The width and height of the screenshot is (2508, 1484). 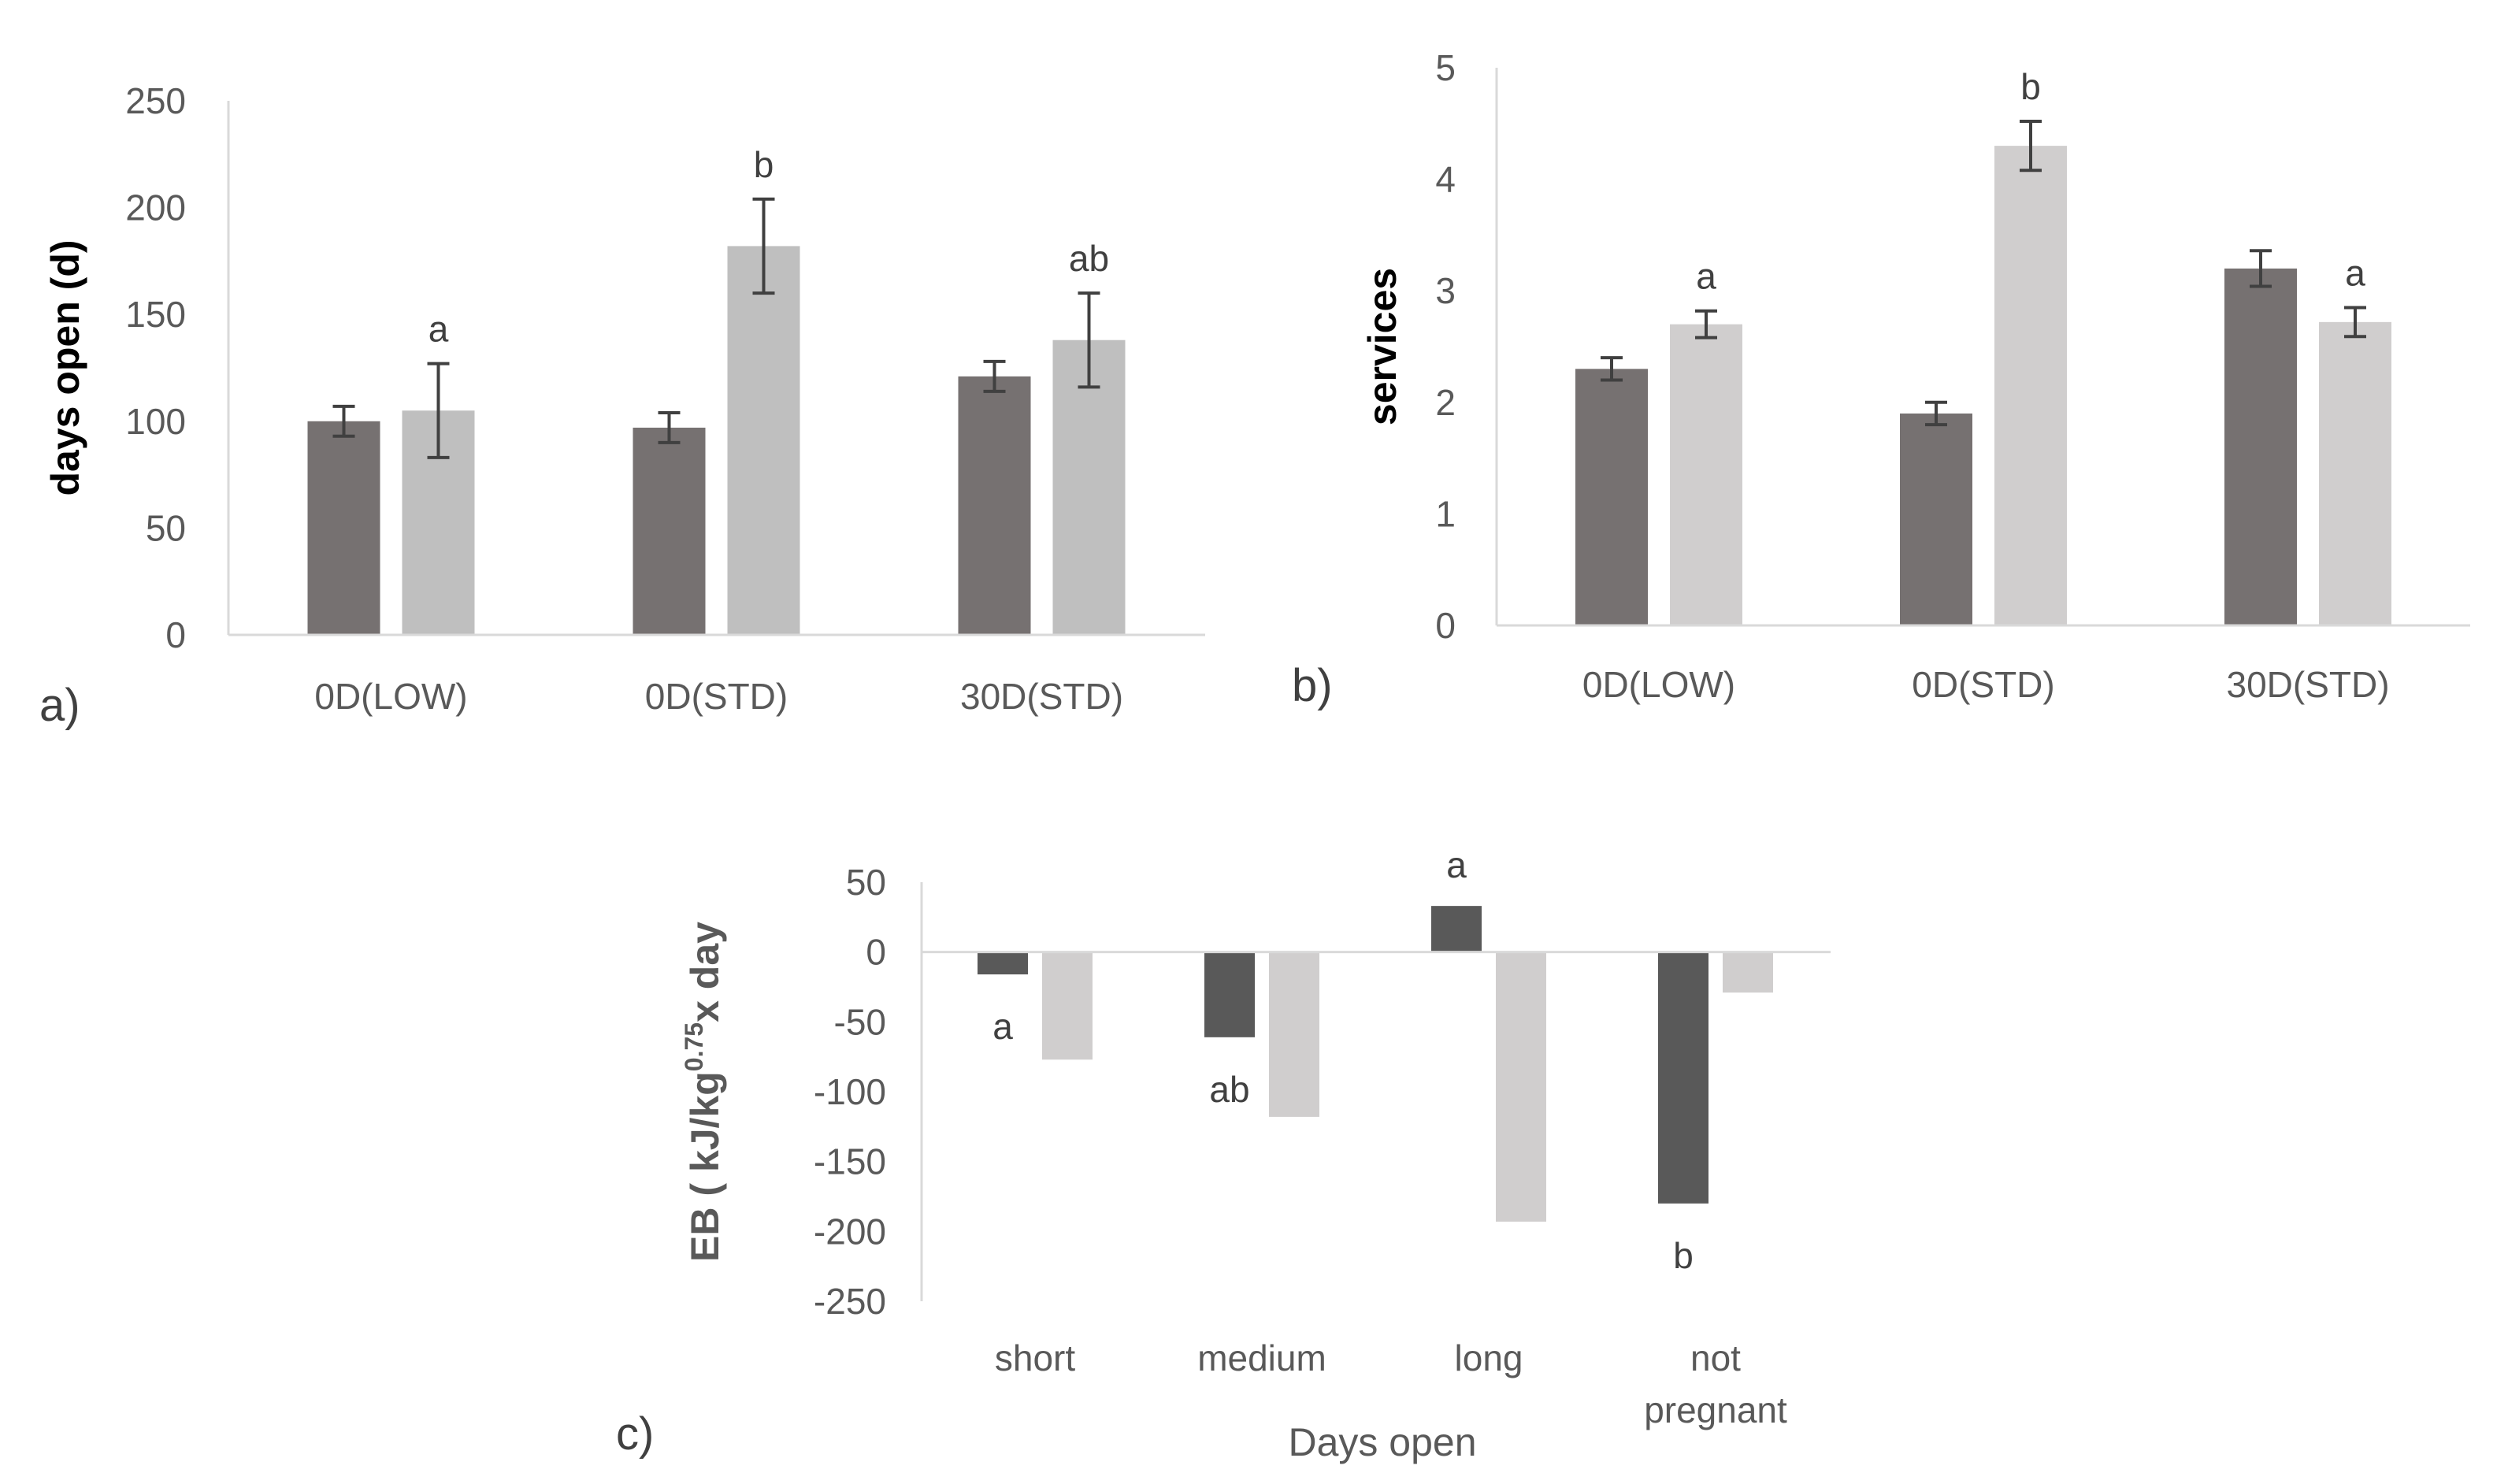 What do you see at coordinates (1445, 290) in the screenshot?
I see `y-tick-label: 3` at bounding box center [1445, 290].